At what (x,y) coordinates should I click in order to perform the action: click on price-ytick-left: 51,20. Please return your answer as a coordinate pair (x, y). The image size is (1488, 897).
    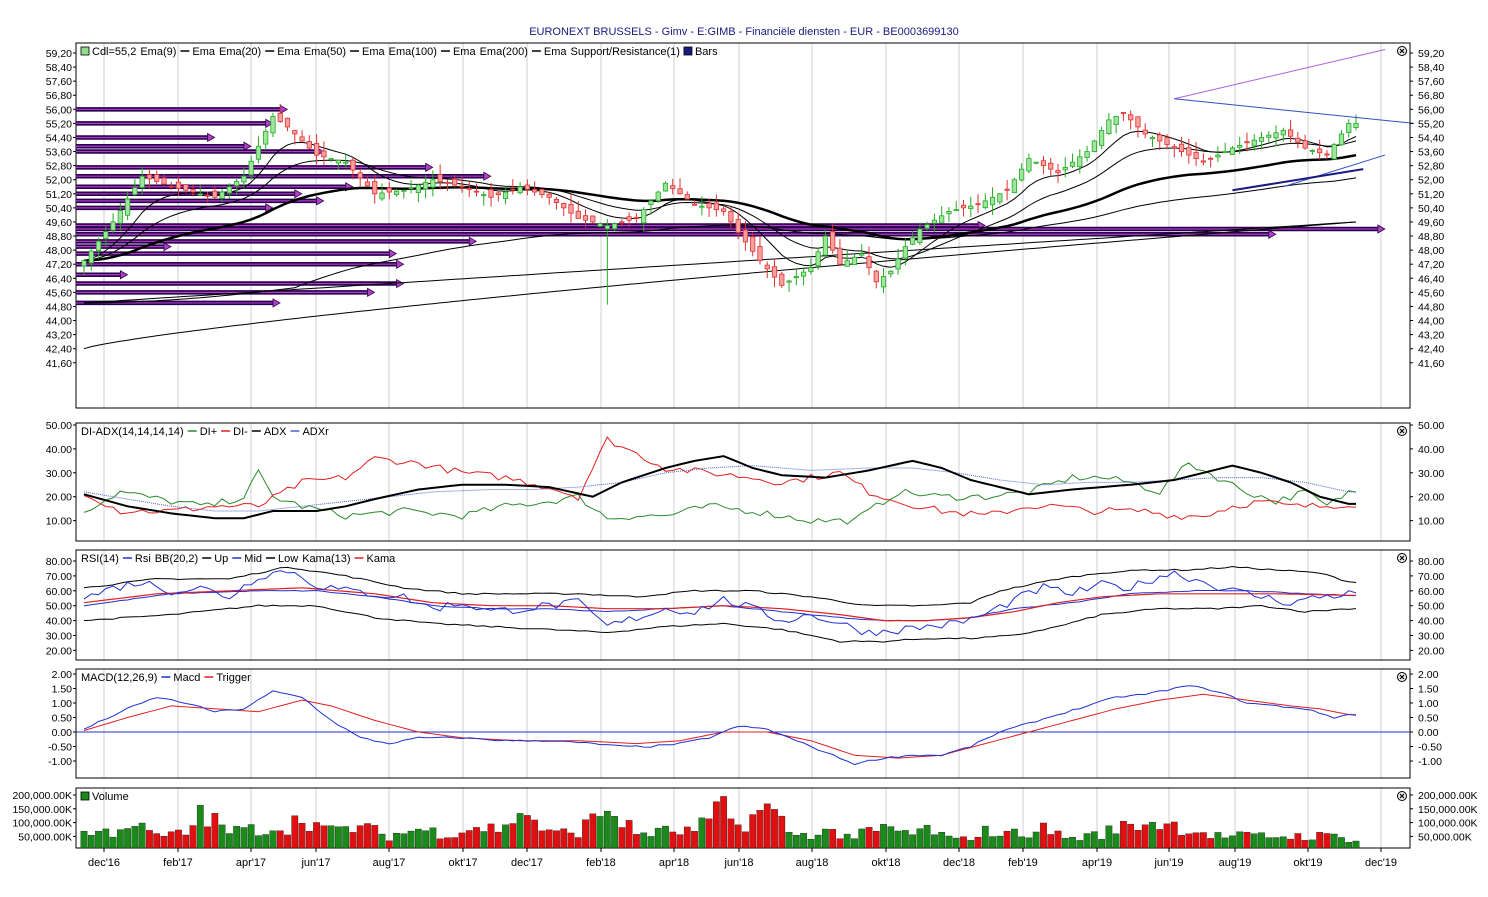
    Looking at the image, I should click on (59, 195).